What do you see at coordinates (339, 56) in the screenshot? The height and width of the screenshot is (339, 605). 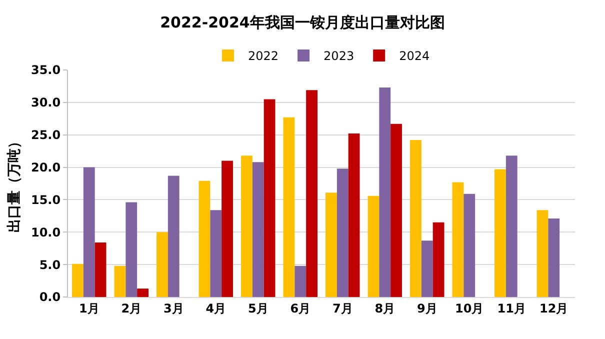 I see `legend-label: 2023` at bounding box center [339, 56].